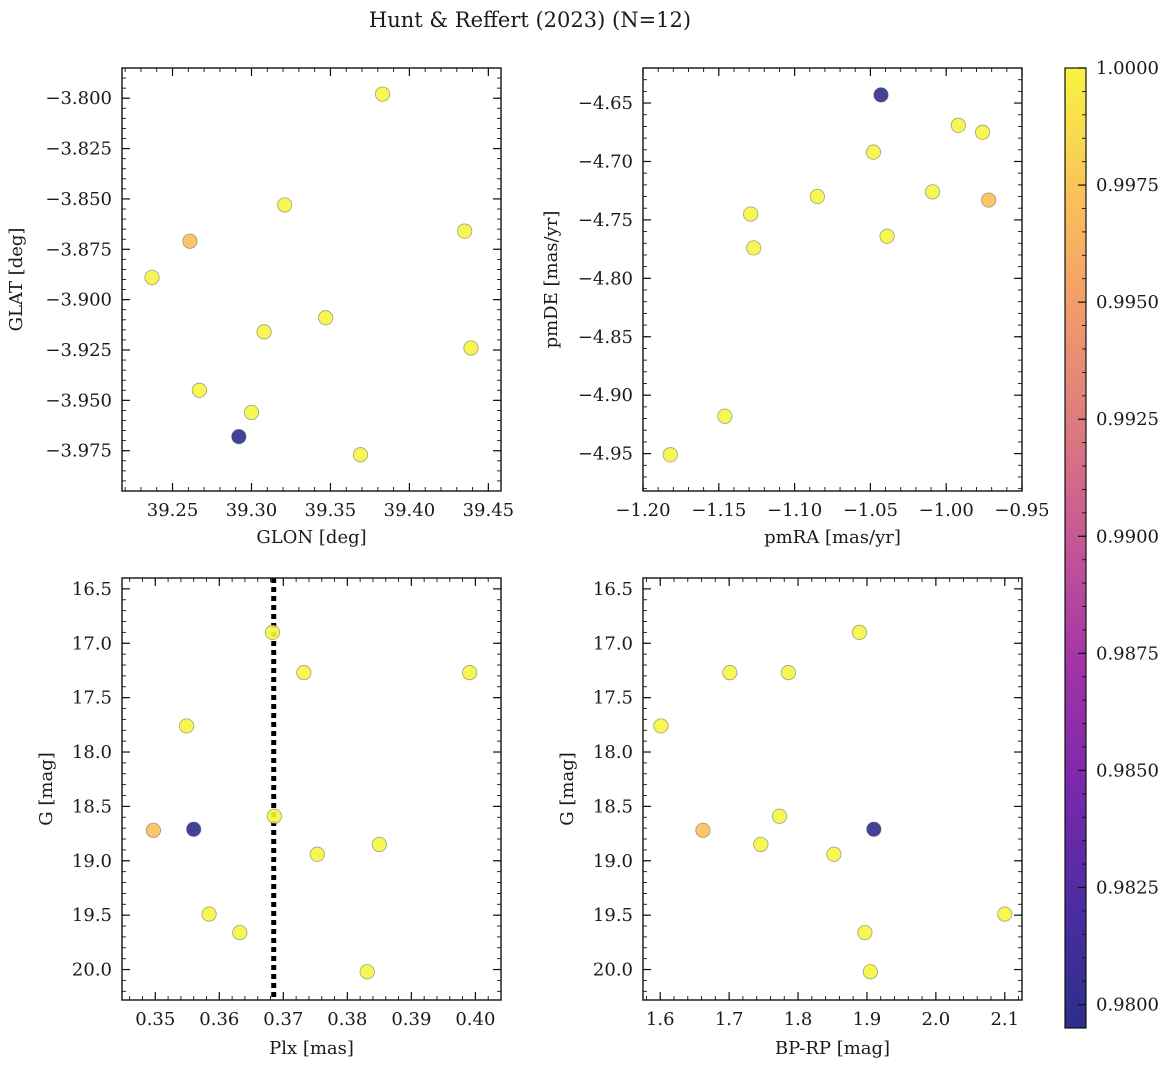  Describe the element at coordinates (311, 1048) in the screenshot. I see `x-axis-label: Plx [mas]` at that location.